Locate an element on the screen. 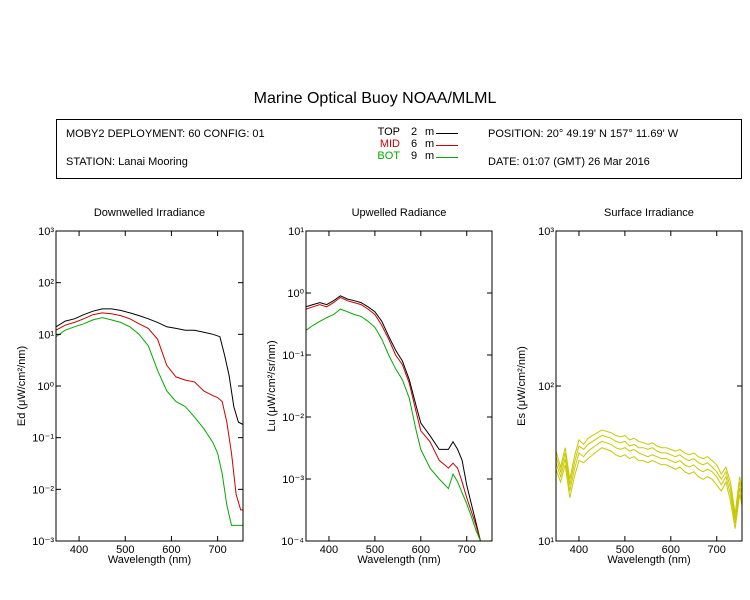  position-text: POSITION: 20° 49.19' N 157° 11.69' W is located at coordinates (583, 134).